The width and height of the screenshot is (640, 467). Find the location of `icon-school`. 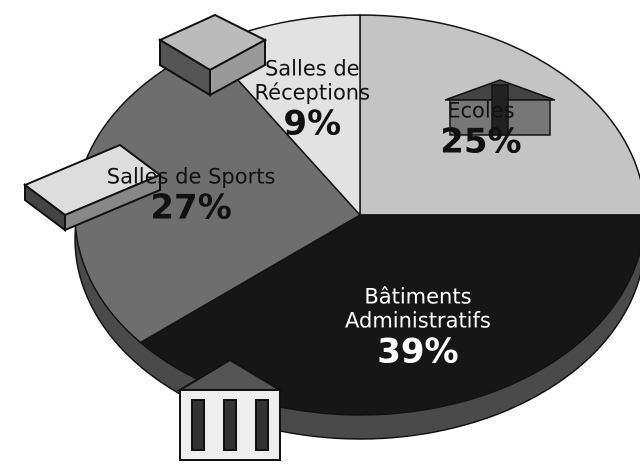

icon-school is located at coordinates (500, 107).